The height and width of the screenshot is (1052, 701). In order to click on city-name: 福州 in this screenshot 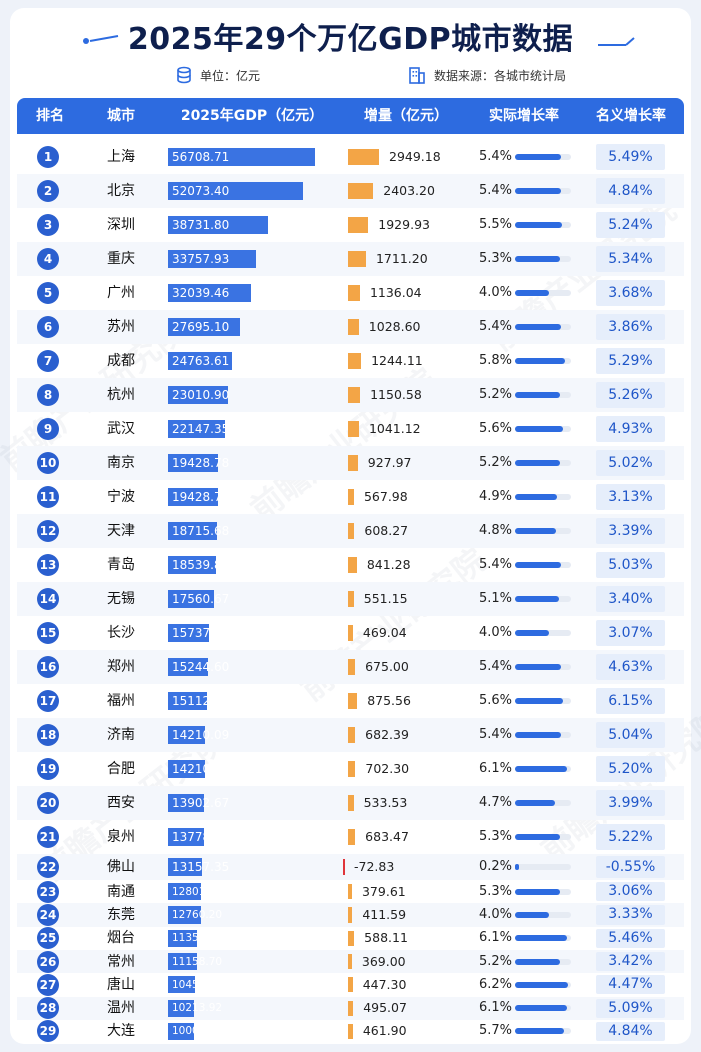, I will do `click(121, 701)`.